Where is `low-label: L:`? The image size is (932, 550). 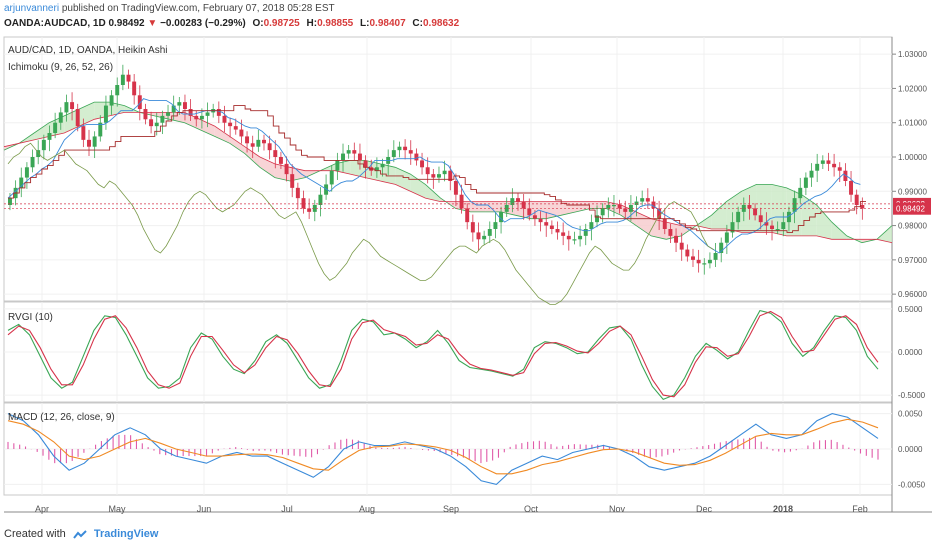 low-label: L: is located at coordinates (365, 23).